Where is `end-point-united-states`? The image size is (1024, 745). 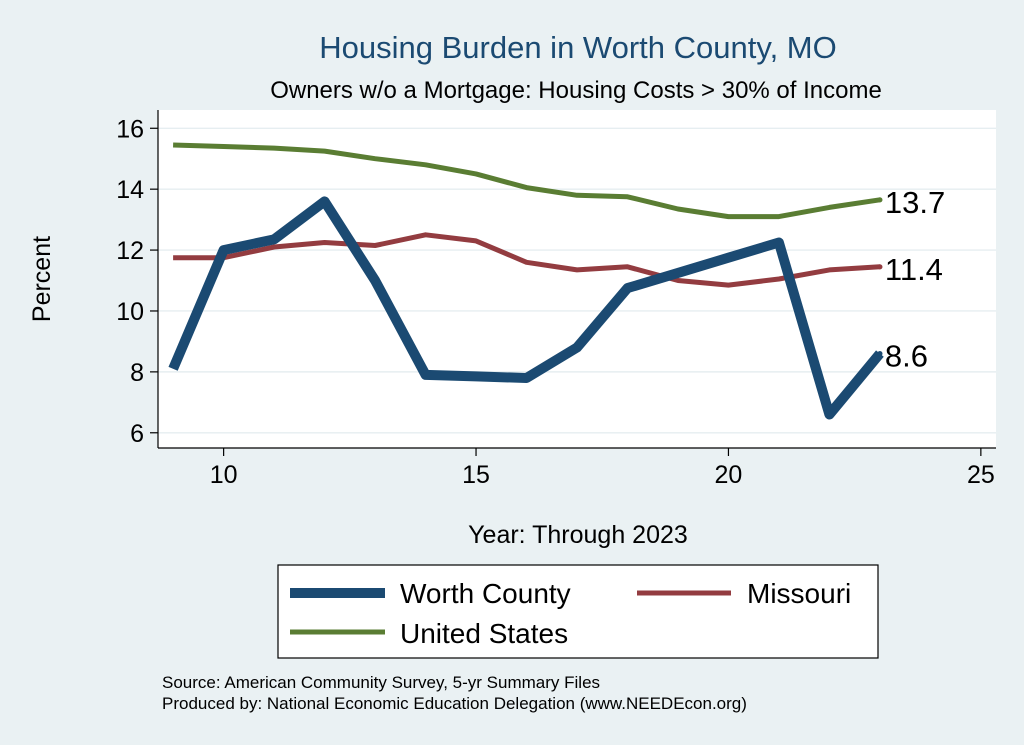 end-point-united-states is located at coordinates (880, 200).